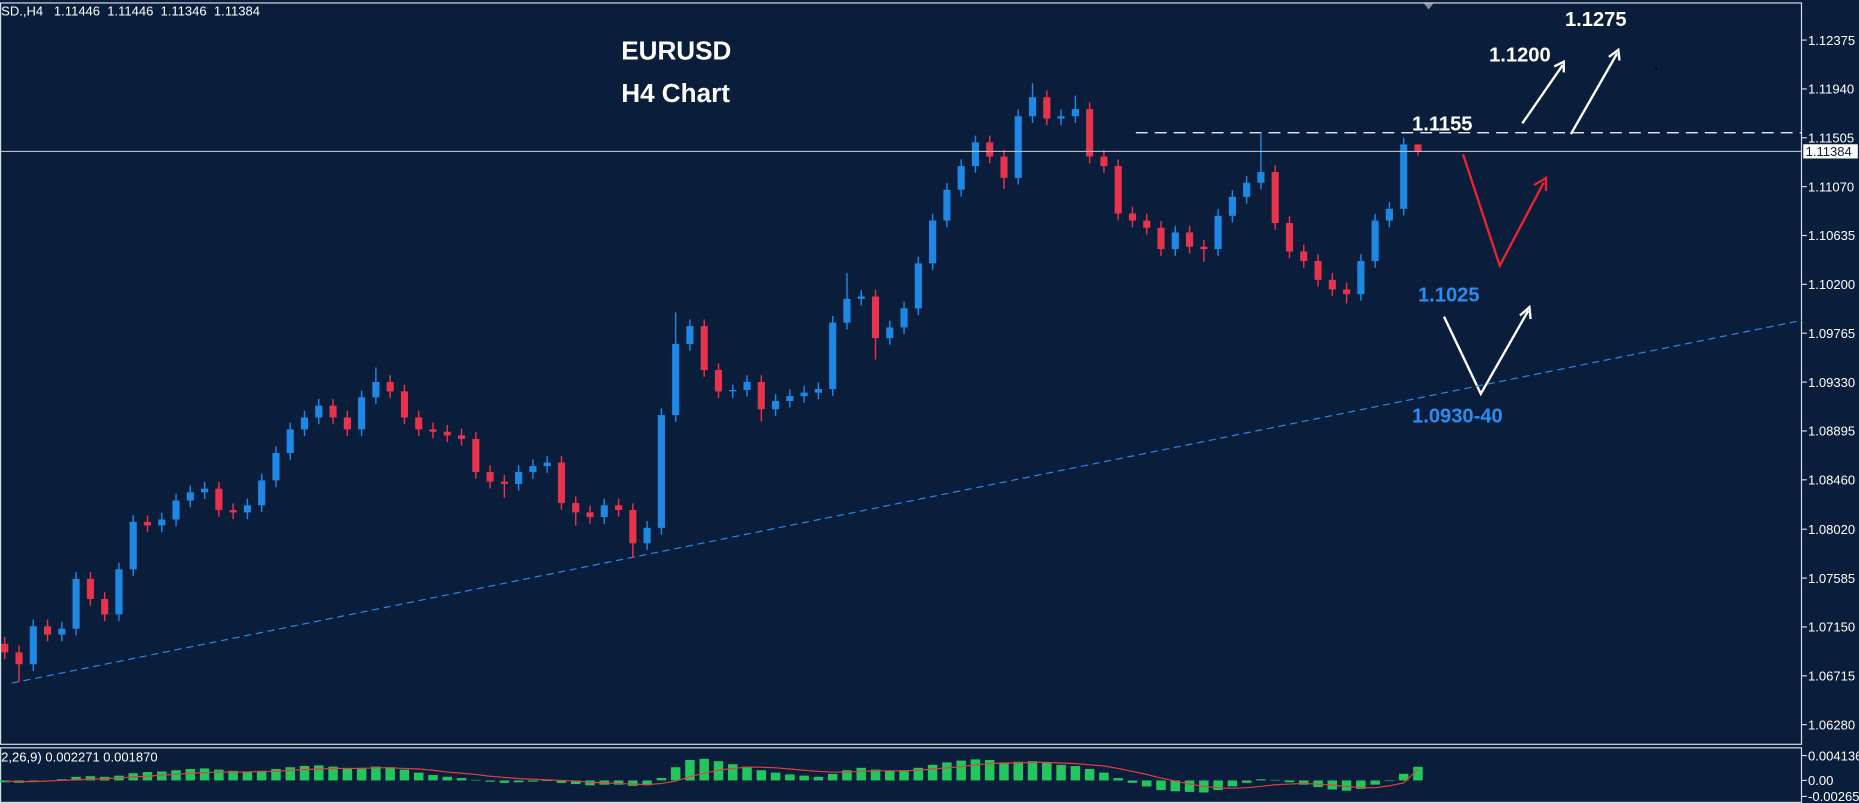  Describe the element at coordinates (1831, 529) in the screenshot. I see `y-tick-label: 1.08020` at that location.